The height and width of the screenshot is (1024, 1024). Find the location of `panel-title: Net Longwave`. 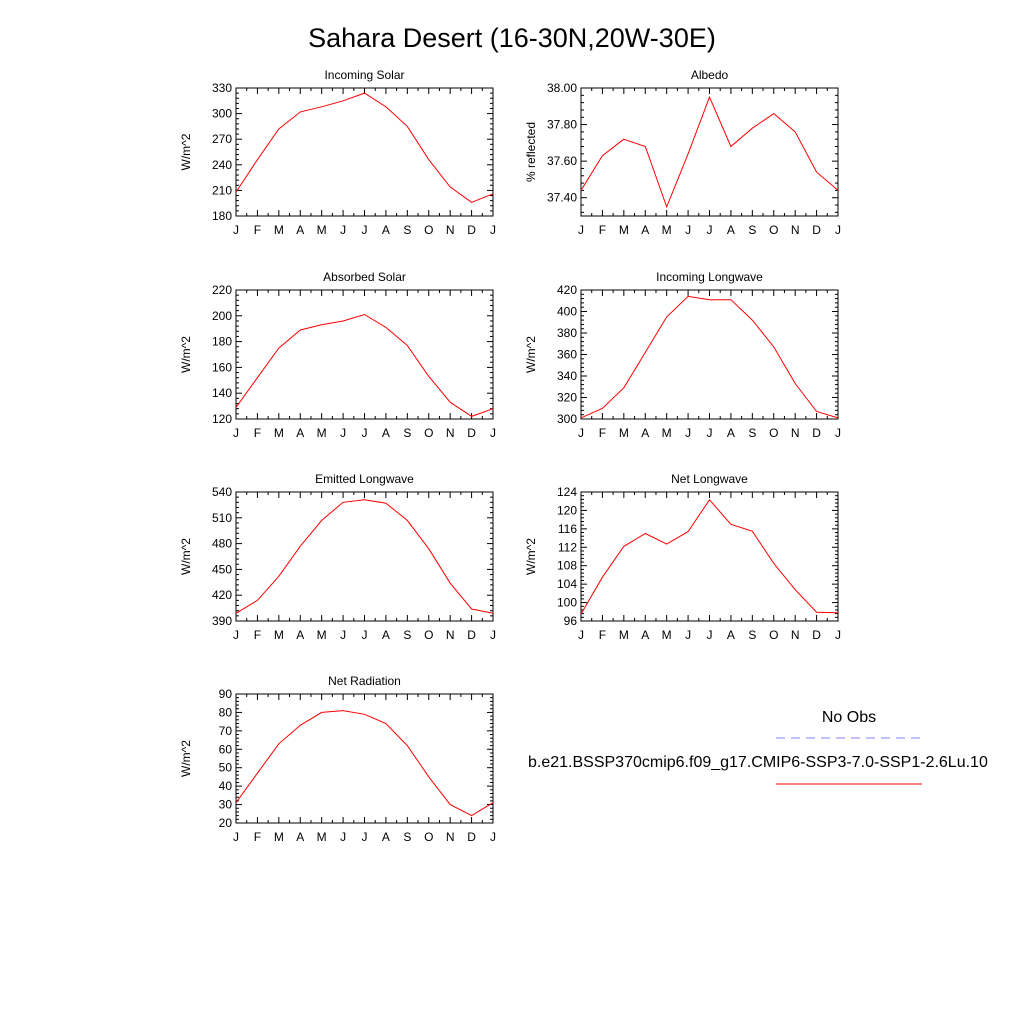

panel-title: Net Longwave is located at coordinates (709, 479).